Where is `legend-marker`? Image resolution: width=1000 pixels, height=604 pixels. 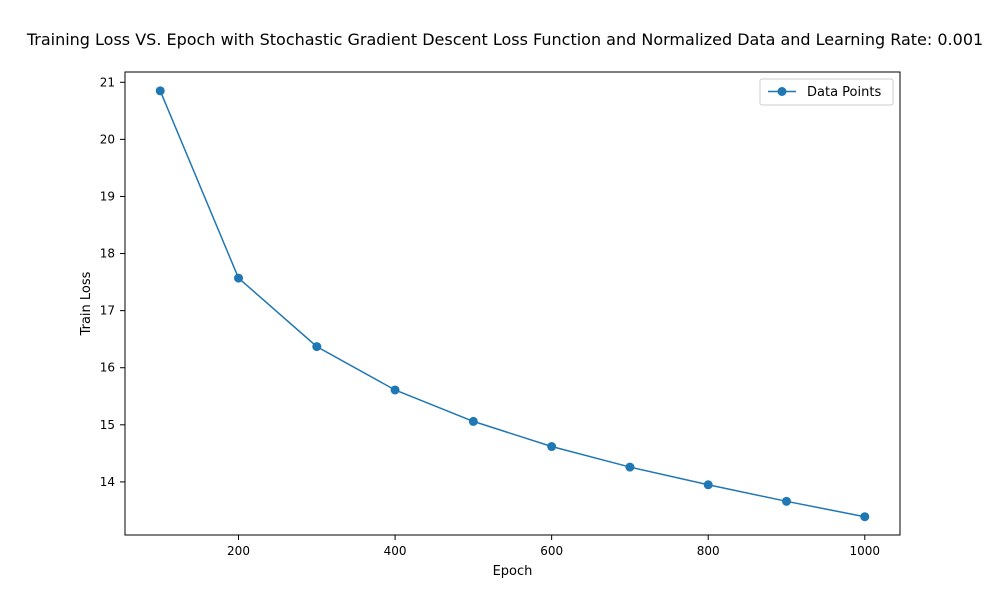 legend-marker is located at coordinates (782, 91).